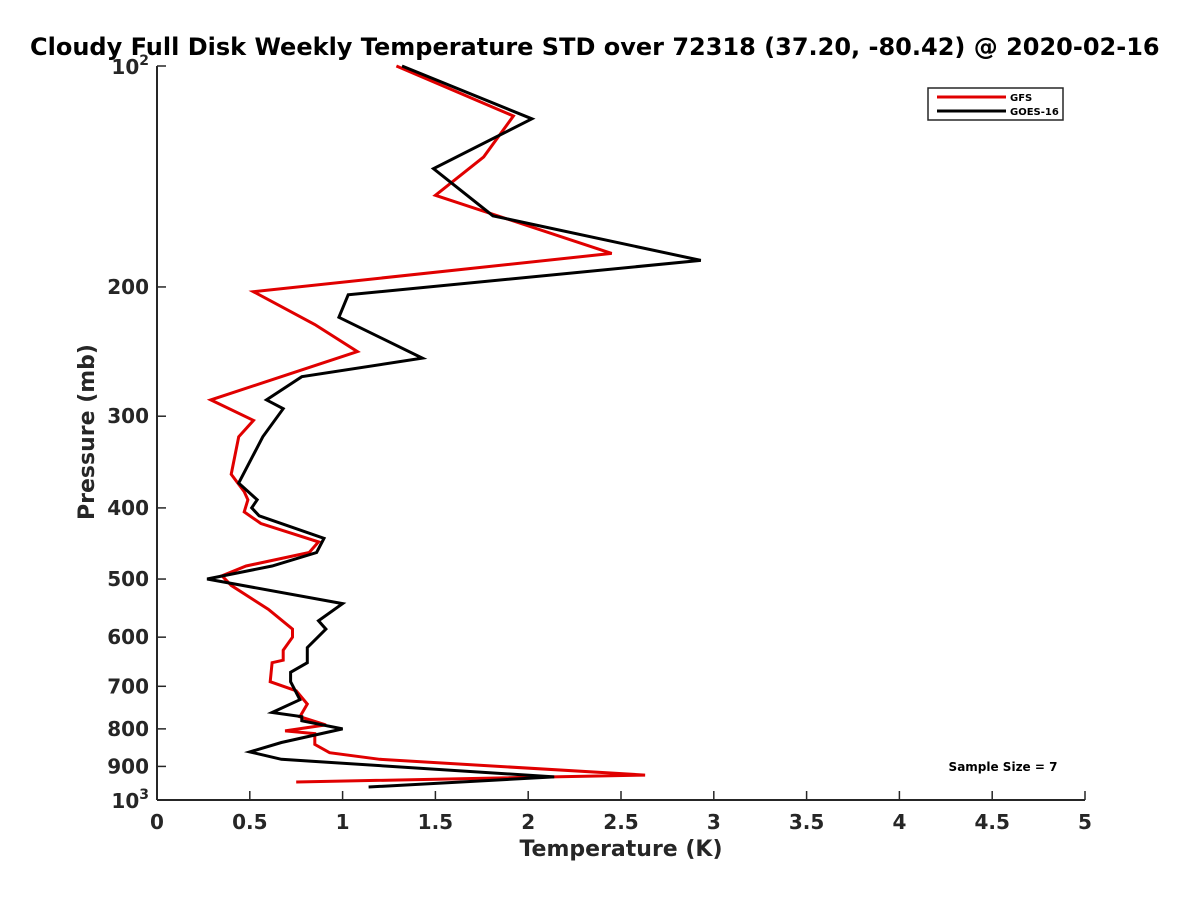 This screenshot has height=900, width=1200. Describe the element at coordinates (87, 432) in the screenshot. I see `y-axis-label: Pressure (mb)` at that location.